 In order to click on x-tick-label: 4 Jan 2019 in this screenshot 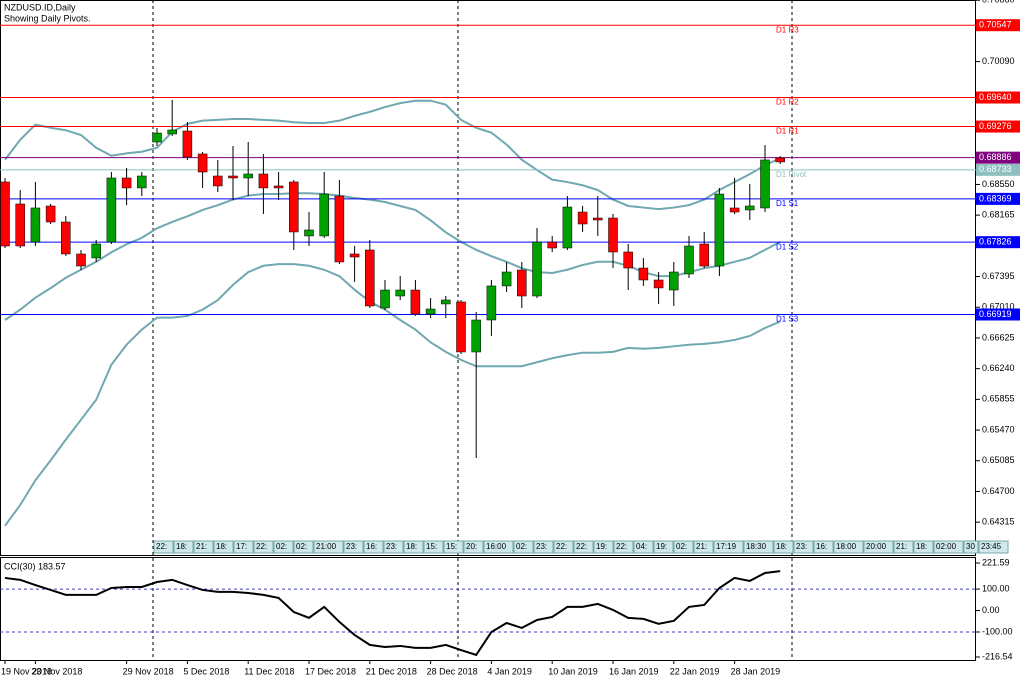, I will do `click(509, 671)`.